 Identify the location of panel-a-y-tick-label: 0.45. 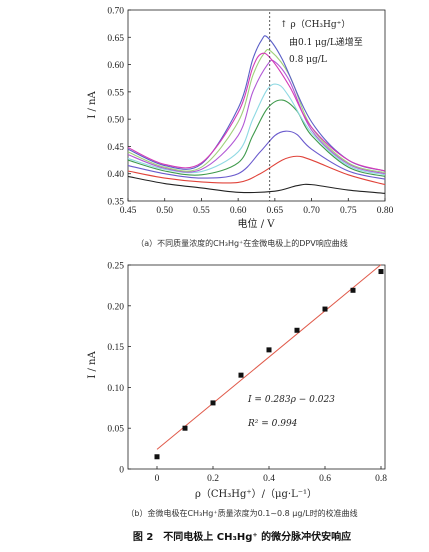
(115, 148).